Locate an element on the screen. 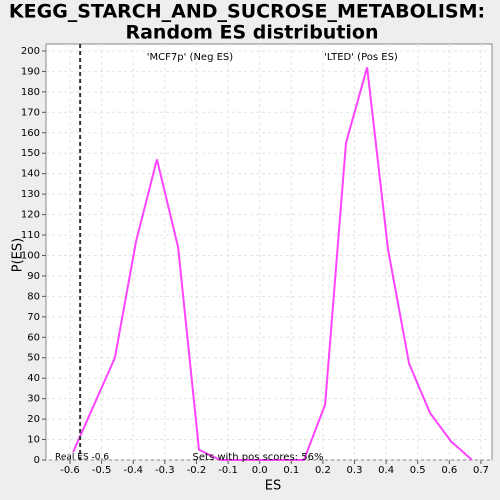 Image resolution: width=500 pixels, height=500 pixels. x-tick-label: 0.4 is located at coordinates (386, 470).